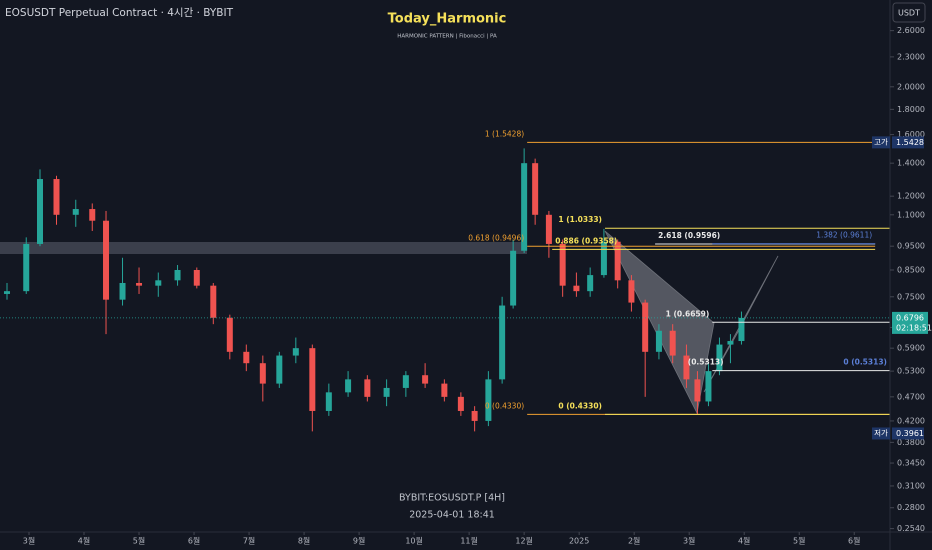 This screenshot has height=550, width=932. What do you see at coordinates (359, 541) in the screenshot?
I see `x-tick-label: 9월` at bounding box center [359, 541].